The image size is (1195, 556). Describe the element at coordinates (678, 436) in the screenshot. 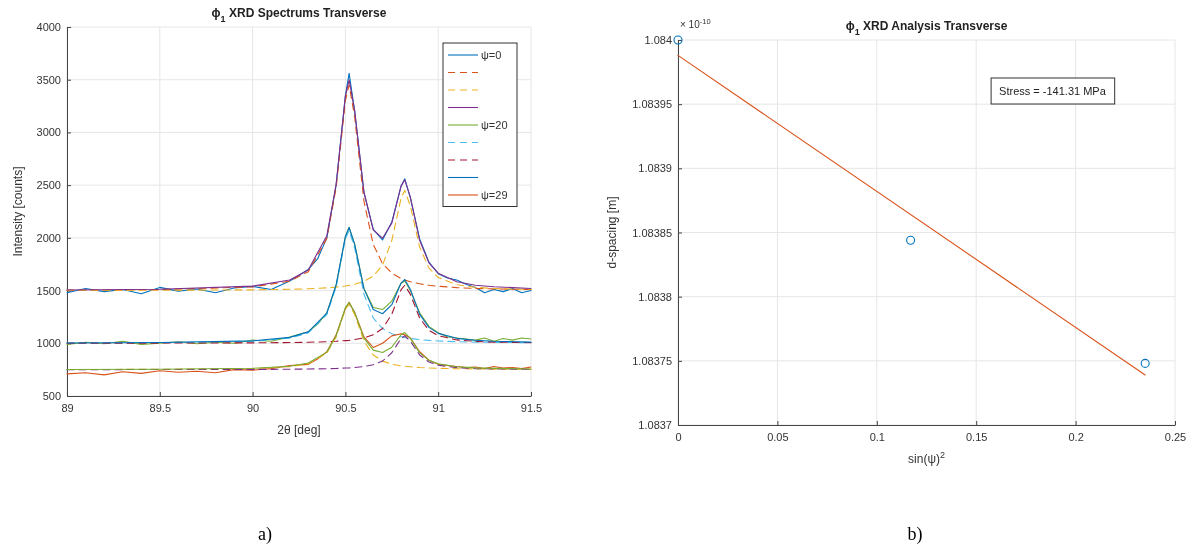

I see `x-tick-label: 0` at that location.